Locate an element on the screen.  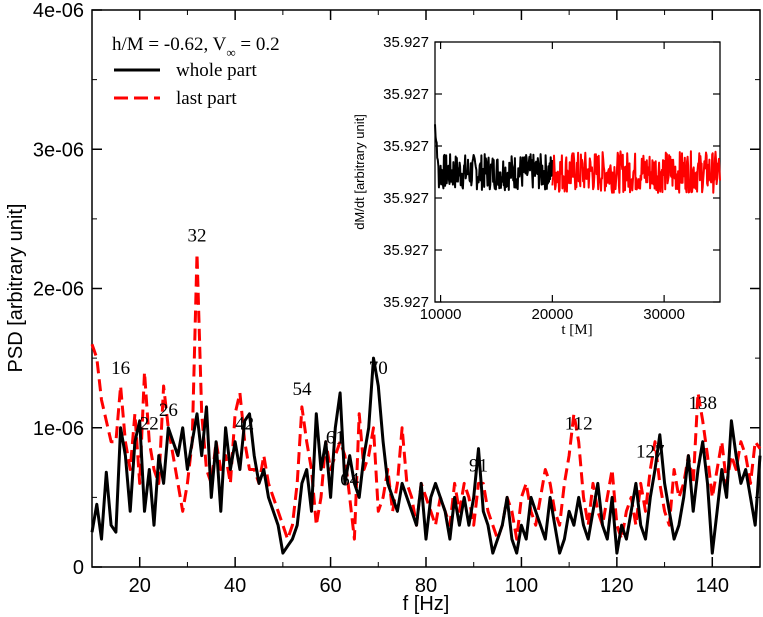
y-axis-title: PSD [arbitrary unit] is located at coordinates (16, 288).